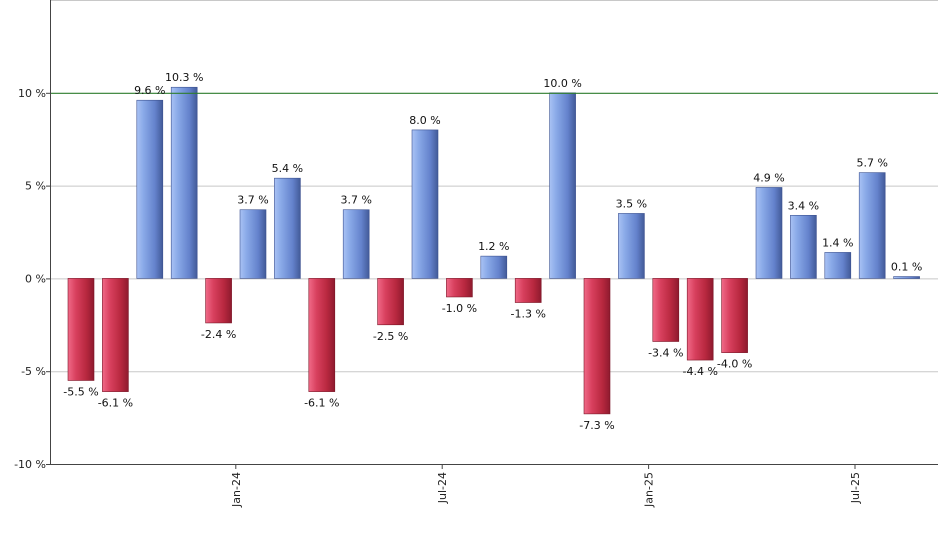 Image resolution: width=940 pixels, height=554 pixels. Describe the element at coordinates (80, 391) in the screenshot. I see `data-label: -5.5 %` at that location.